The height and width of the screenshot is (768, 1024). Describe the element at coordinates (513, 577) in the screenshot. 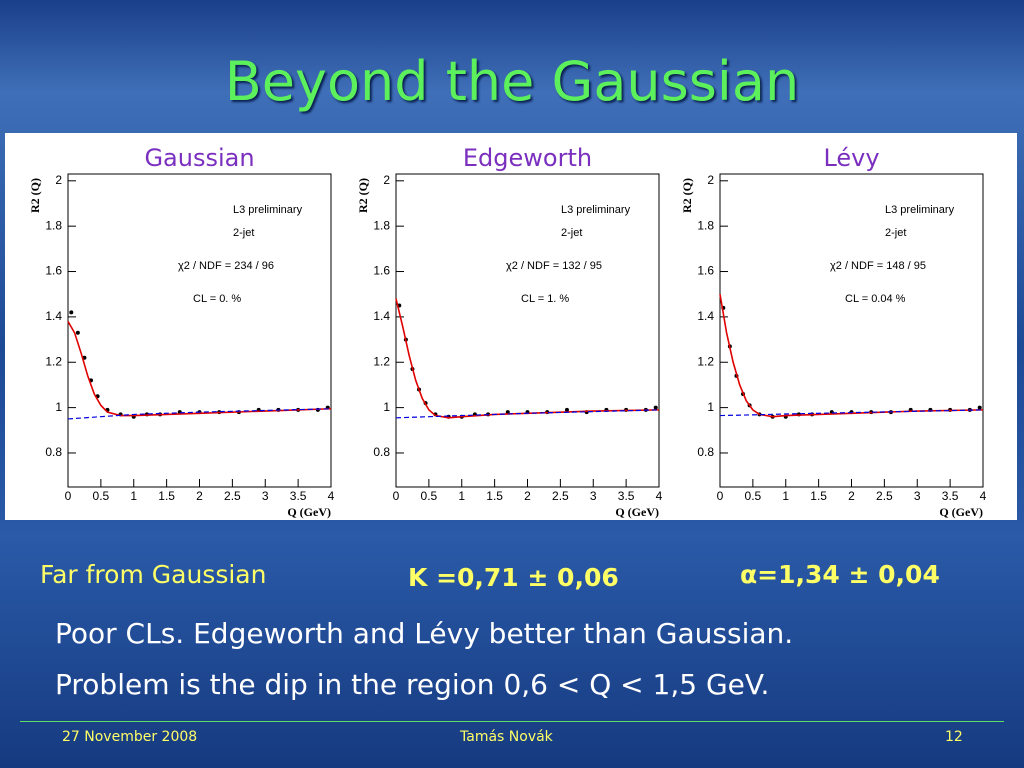

I see `note: K =0,71 ± 0,06` at that location.